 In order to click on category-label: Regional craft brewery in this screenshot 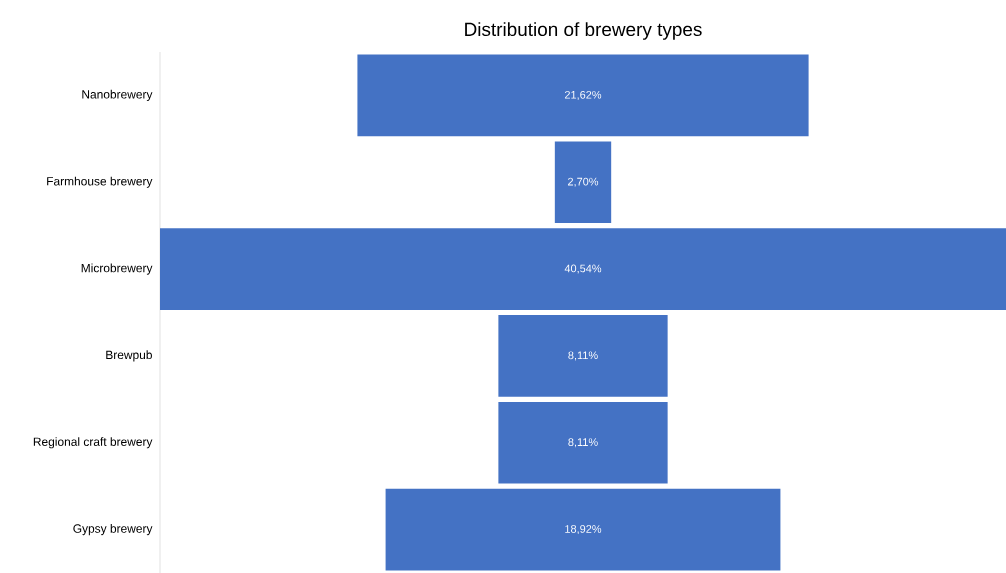, I will do `click(93, 443)`.